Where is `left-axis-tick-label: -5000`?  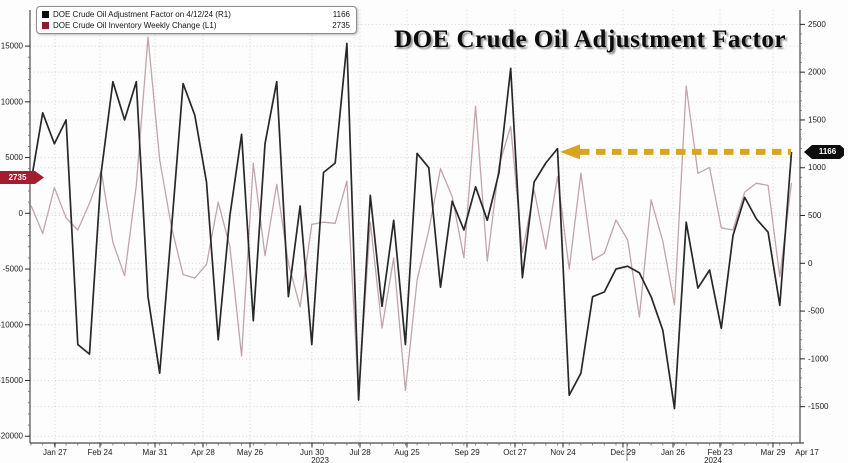
left-axis-tick-label: -5000 is located at coordinates (13, 269).